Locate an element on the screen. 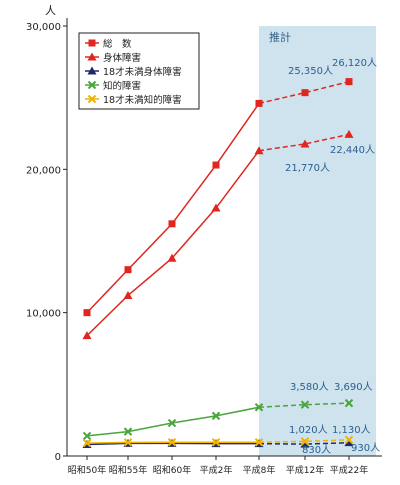 The width and height of the screenshot is (400, 485). y-tick-label: 10,000 is located at coordinates (43, 314).